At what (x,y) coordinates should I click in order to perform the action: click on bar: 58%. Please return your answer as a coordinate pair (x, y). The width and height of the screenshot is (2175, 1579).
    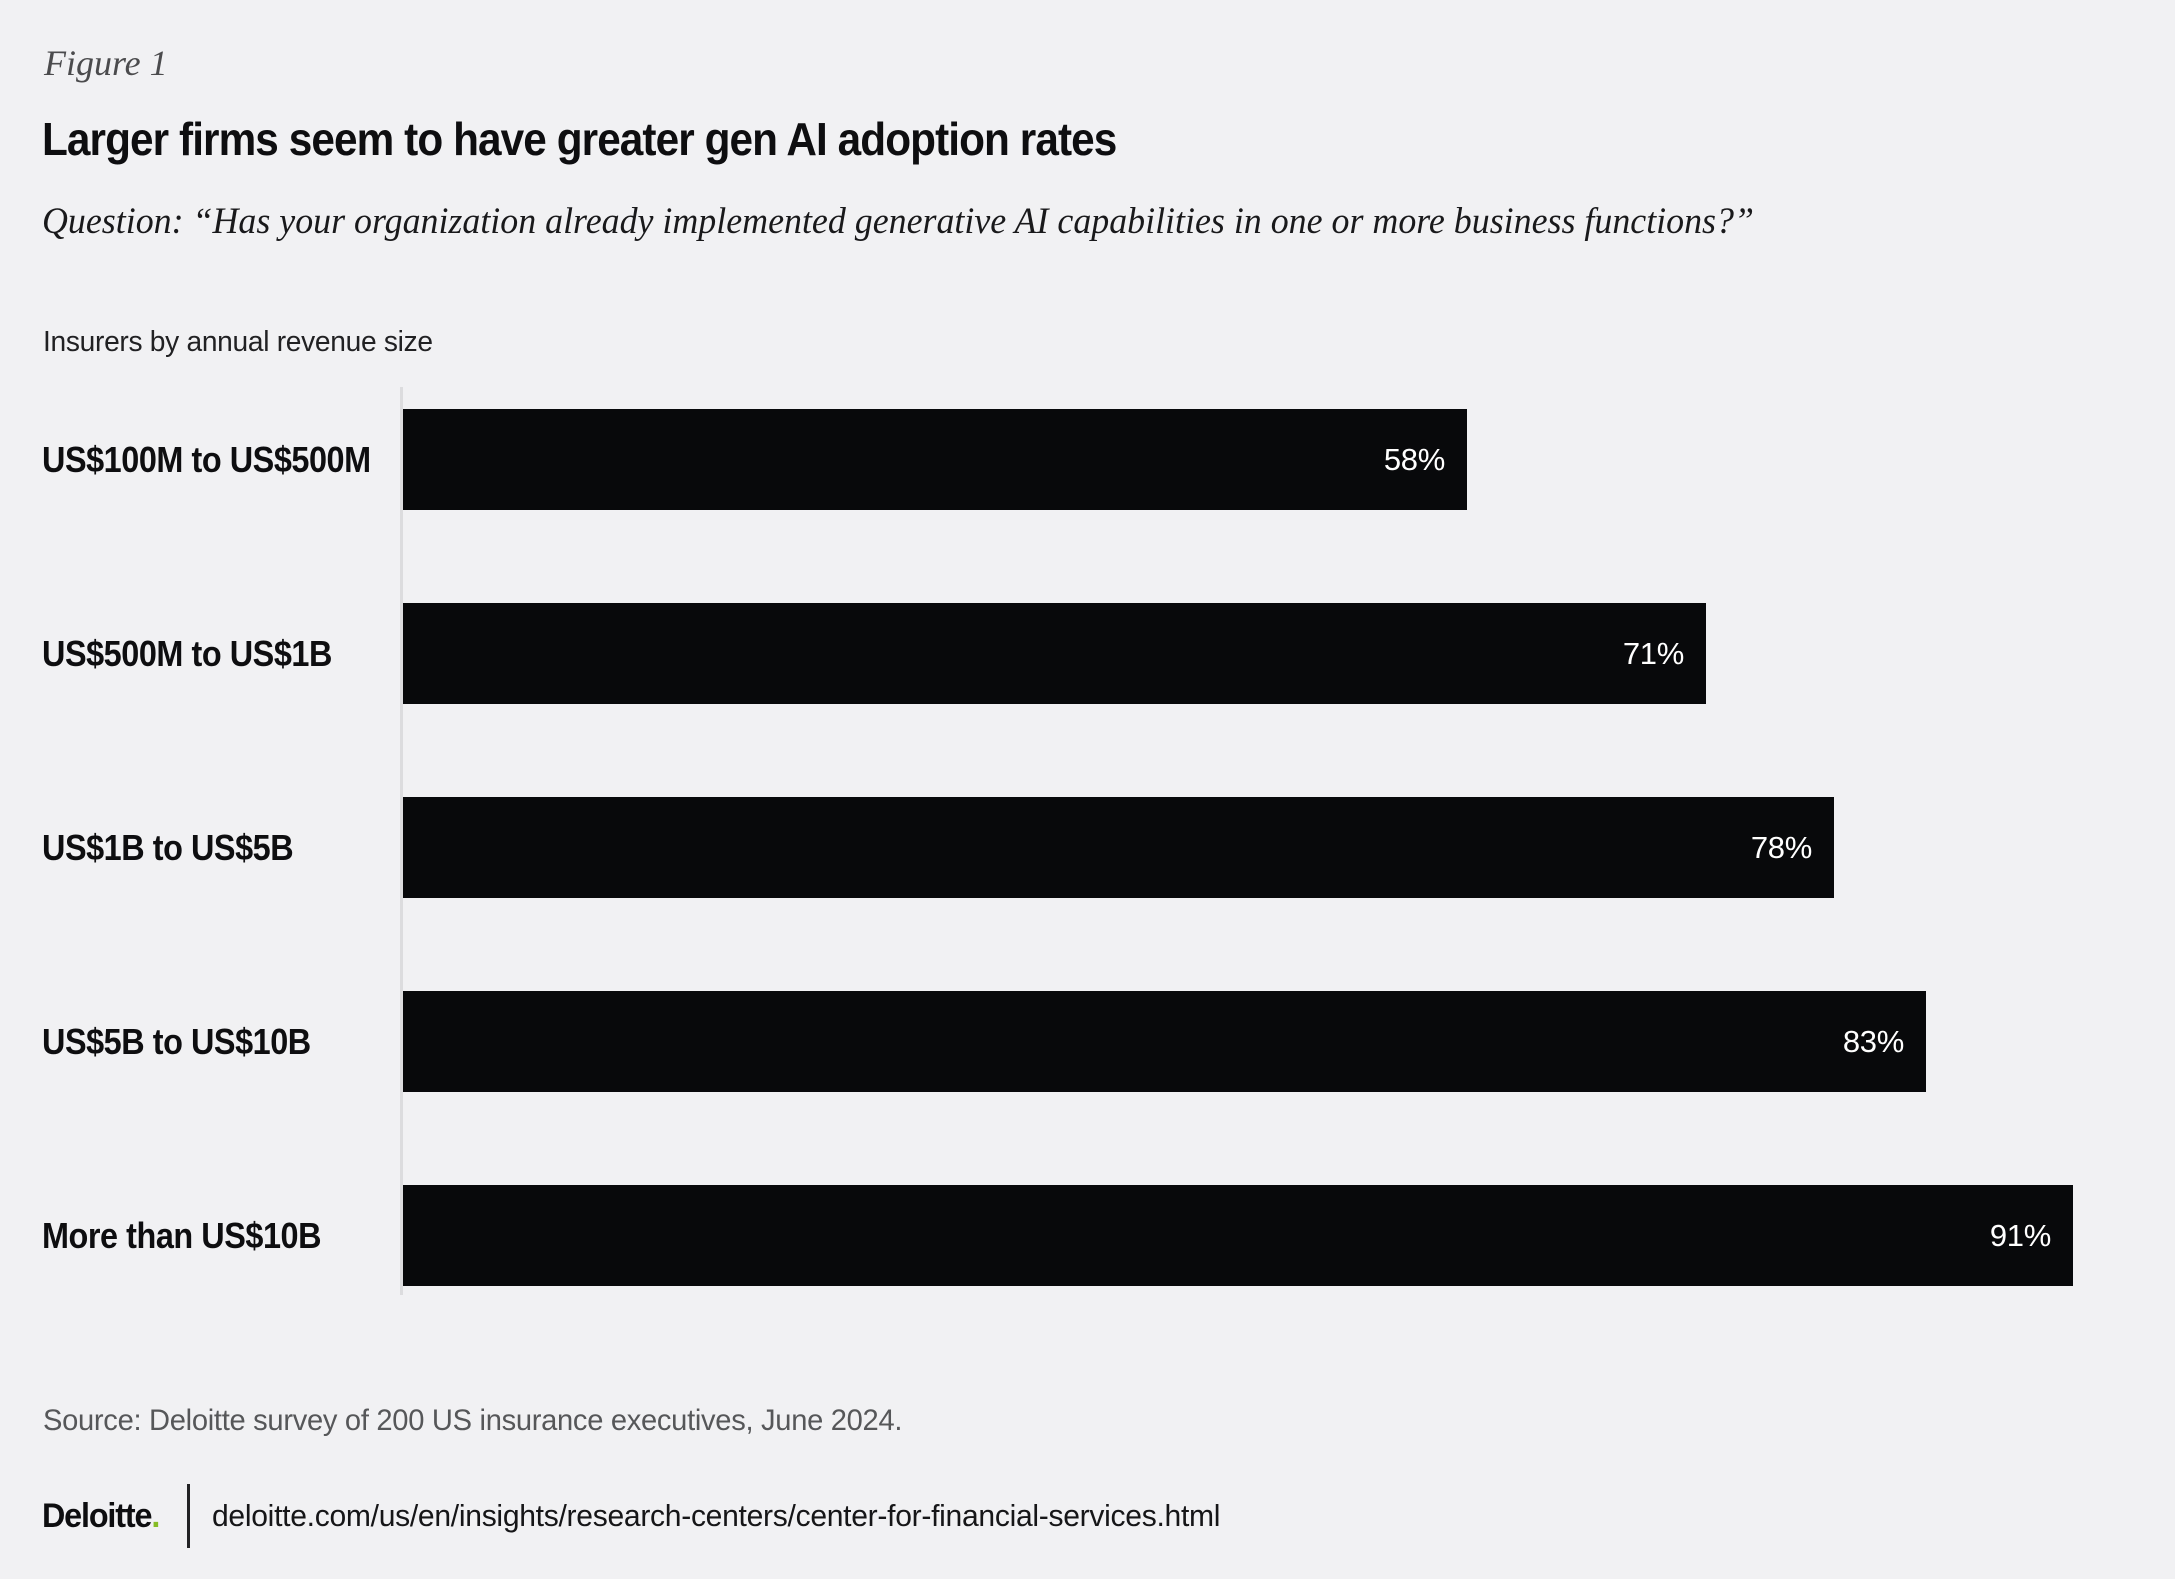
    Looking at the image, I should click on (935, 459).